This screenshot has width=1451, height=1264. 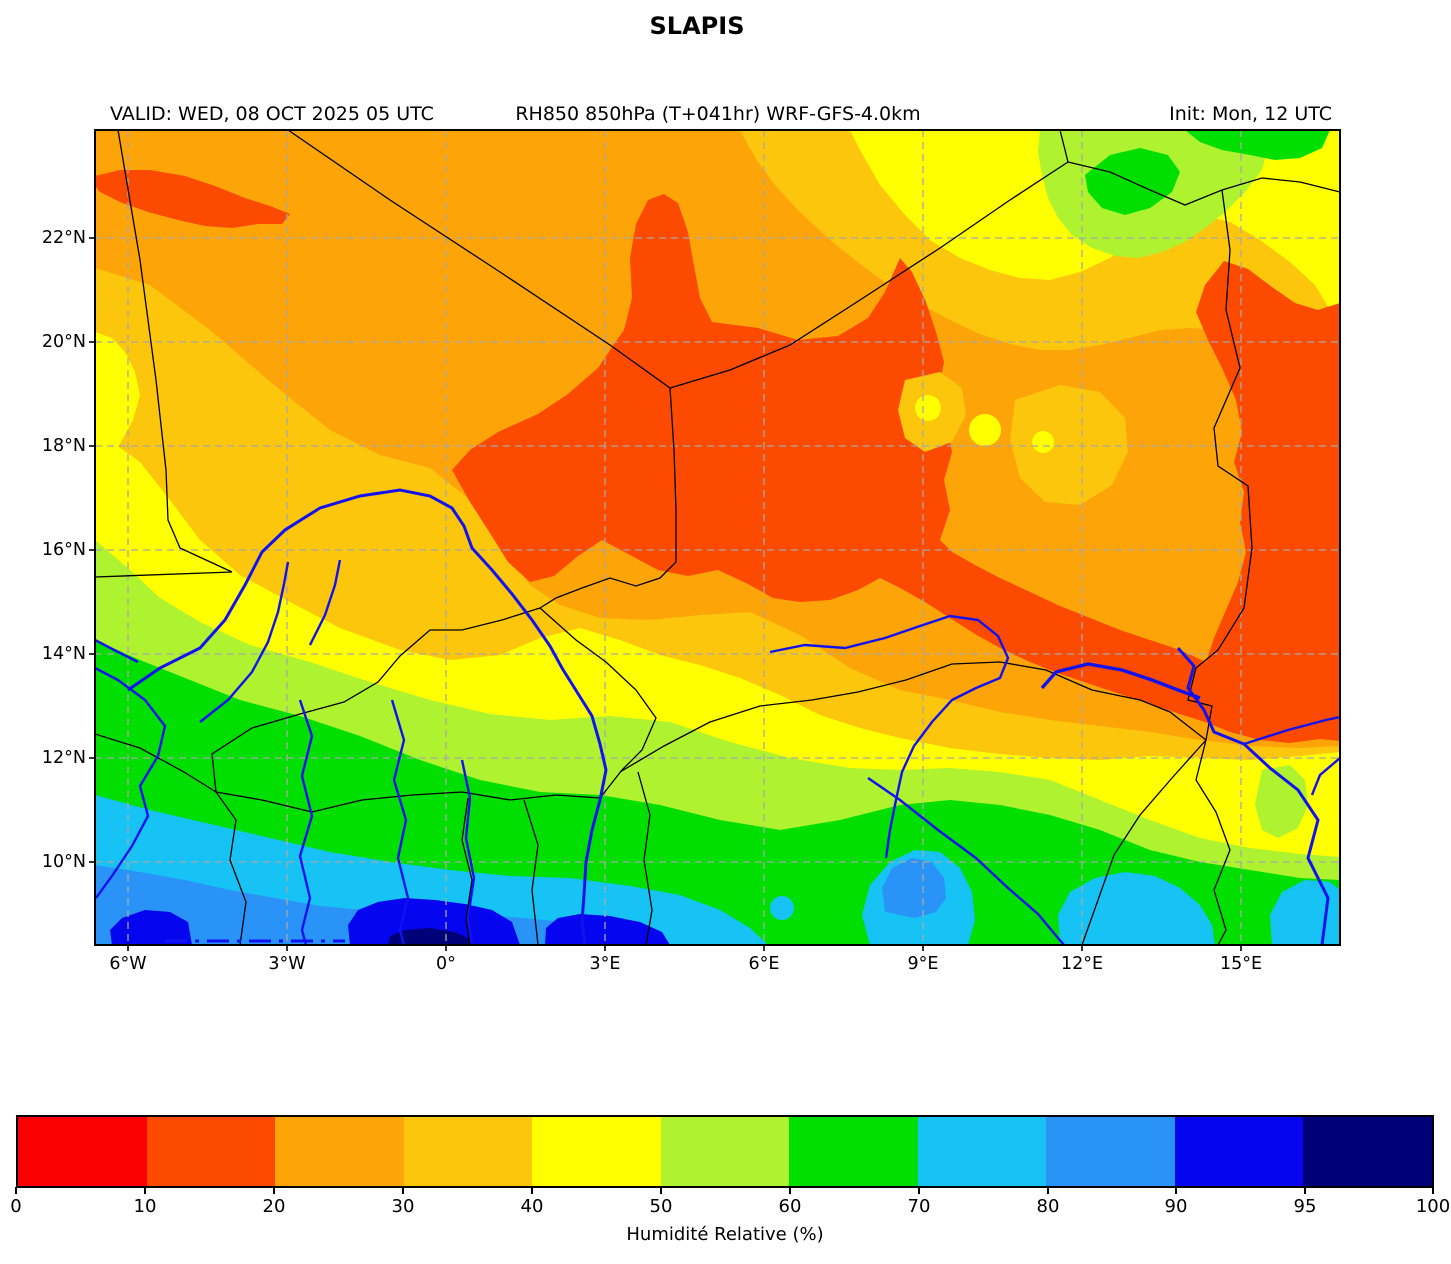 What do you see at coordinates (661, 1206) in the screenshot?
I see `cbar-tick-50: 50` at bounding box center [661, 1206].